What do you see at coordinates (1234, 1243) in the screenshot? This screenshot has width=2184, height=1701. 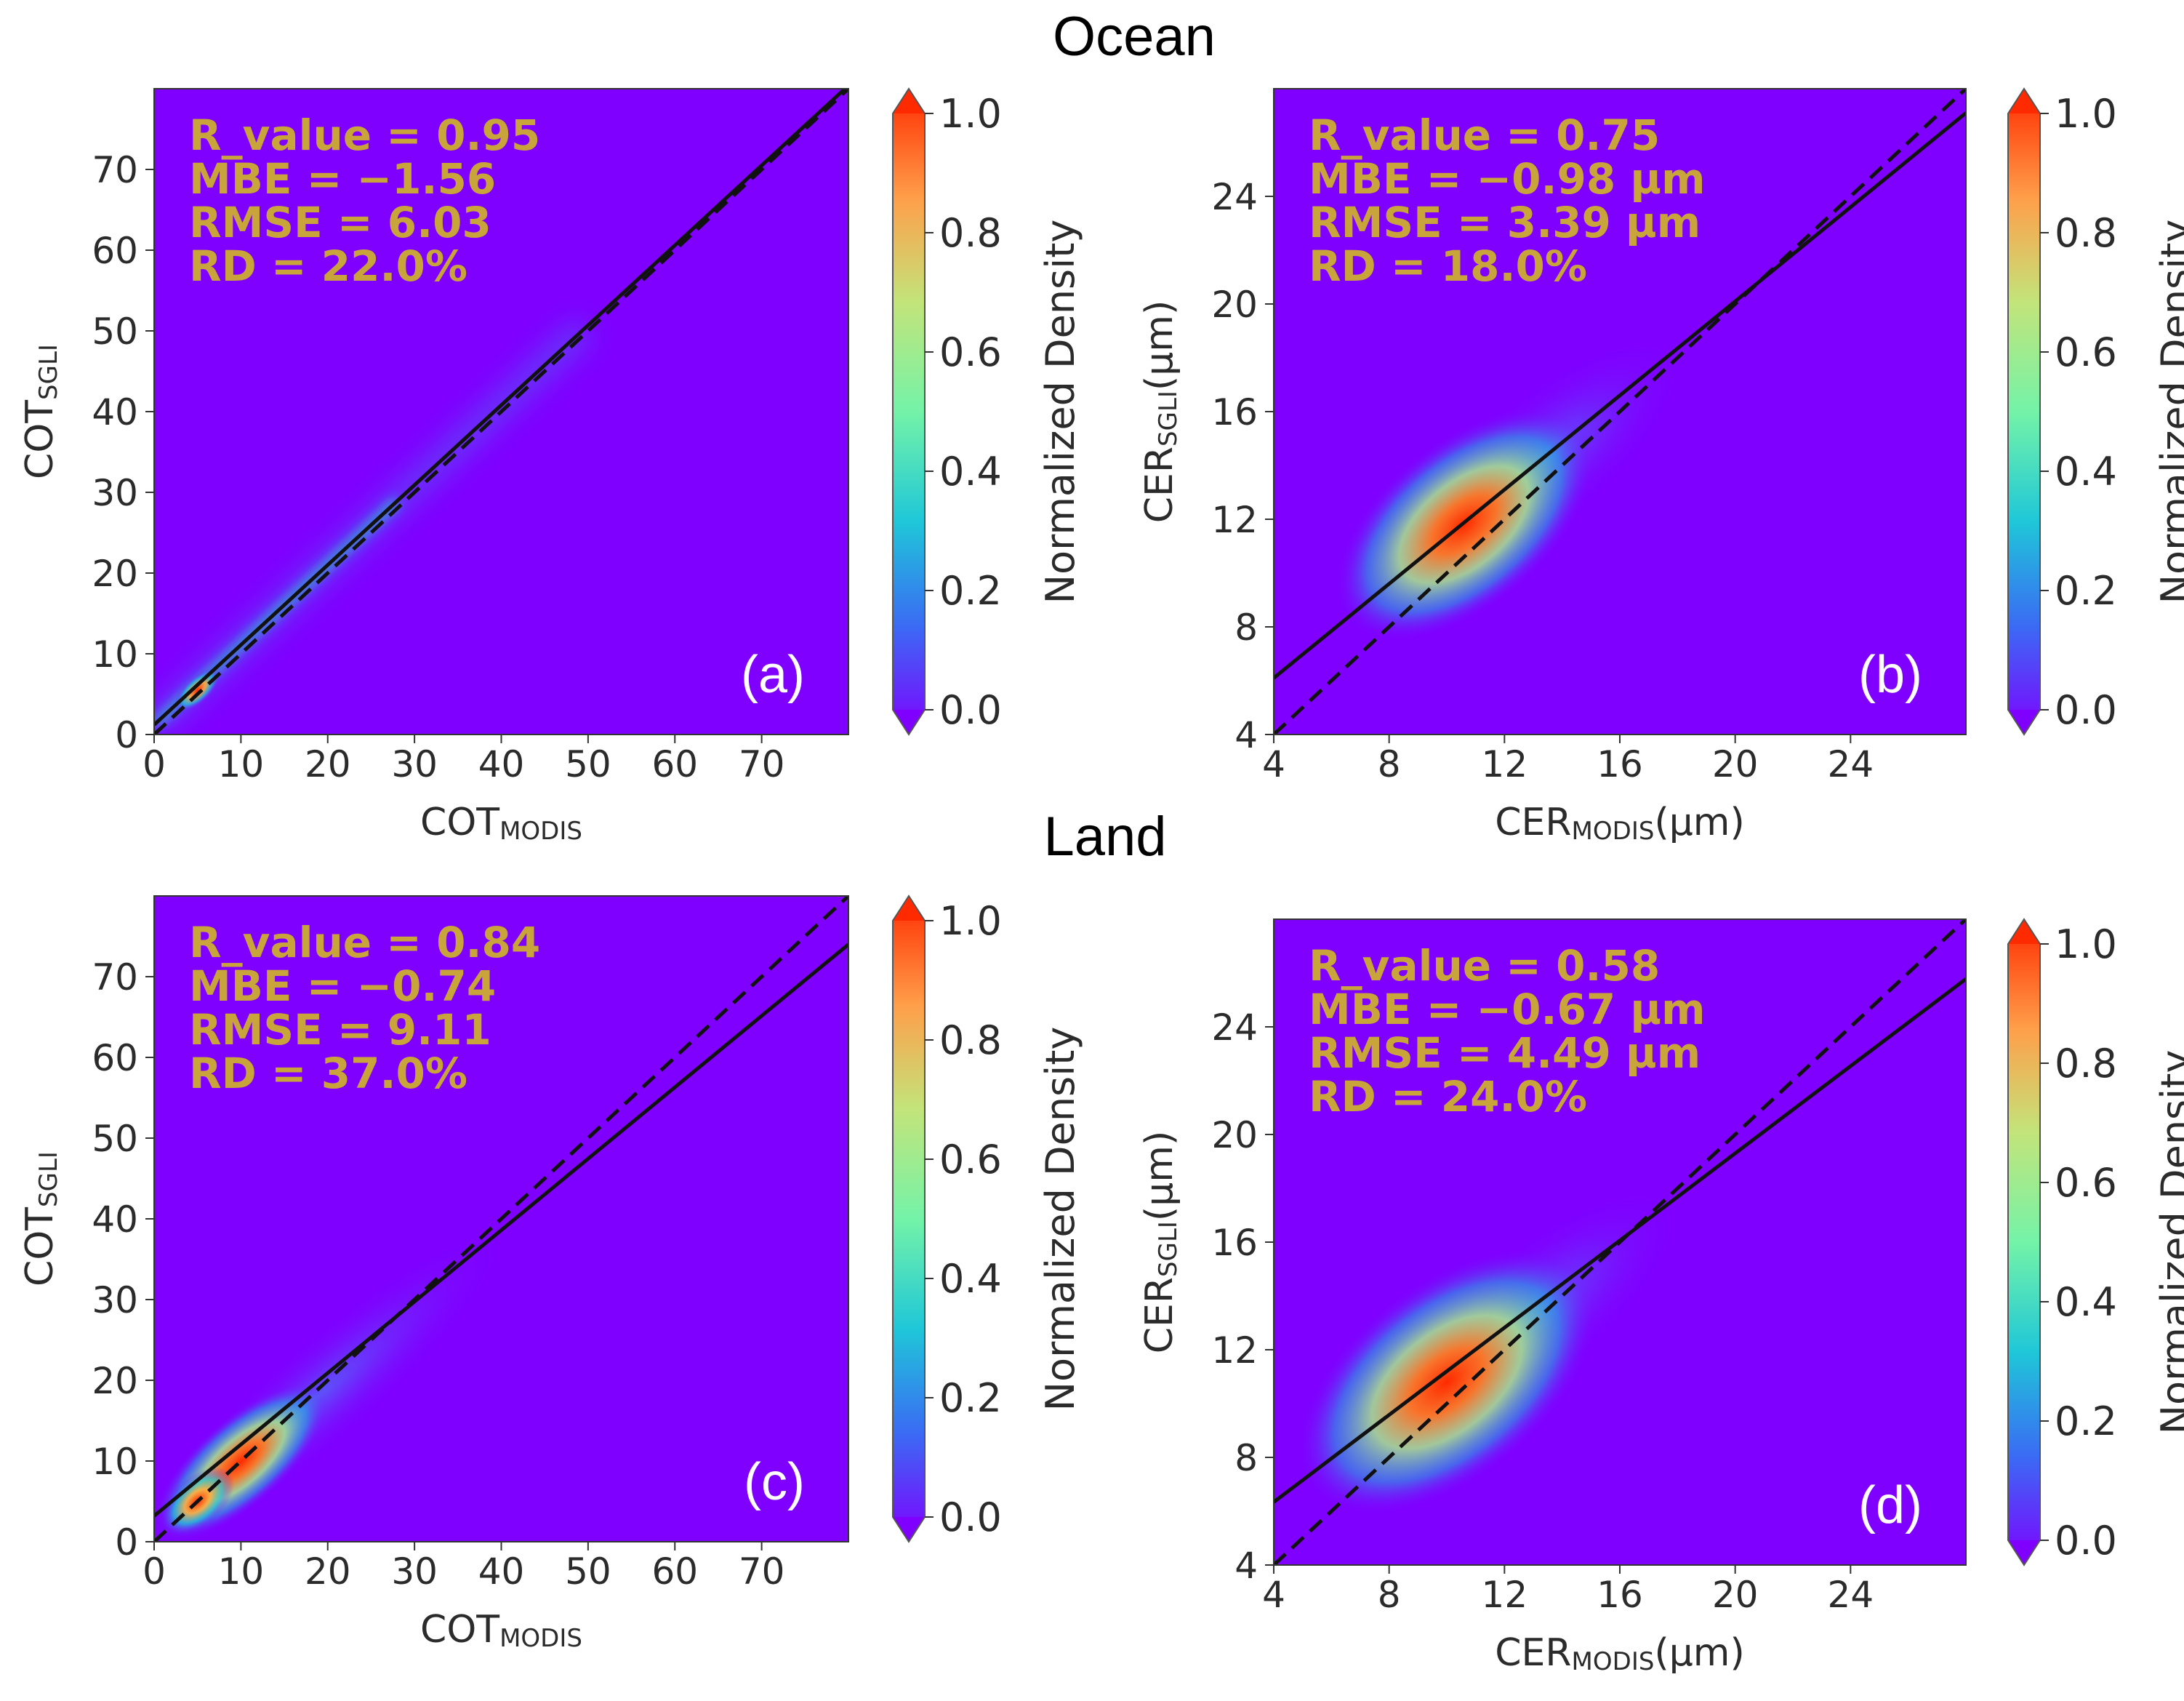 I see `y-tick-label: 16` at bounding box center [1234, 1243].